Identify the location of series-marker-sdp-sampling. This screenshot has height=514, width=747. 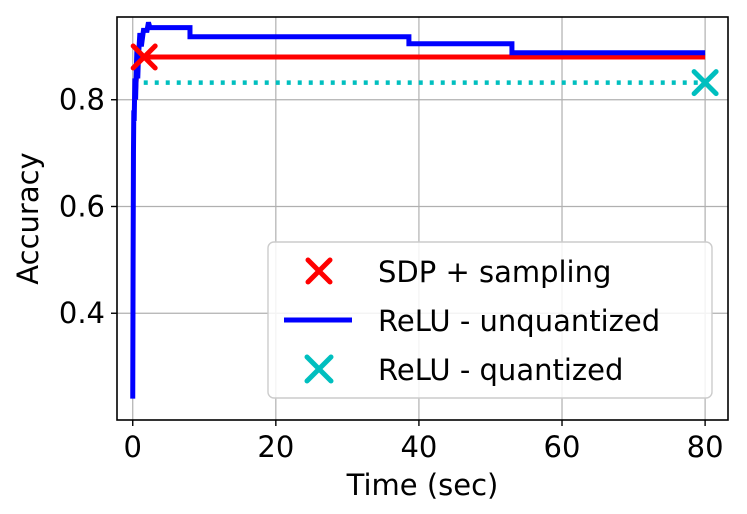
(144, 57).